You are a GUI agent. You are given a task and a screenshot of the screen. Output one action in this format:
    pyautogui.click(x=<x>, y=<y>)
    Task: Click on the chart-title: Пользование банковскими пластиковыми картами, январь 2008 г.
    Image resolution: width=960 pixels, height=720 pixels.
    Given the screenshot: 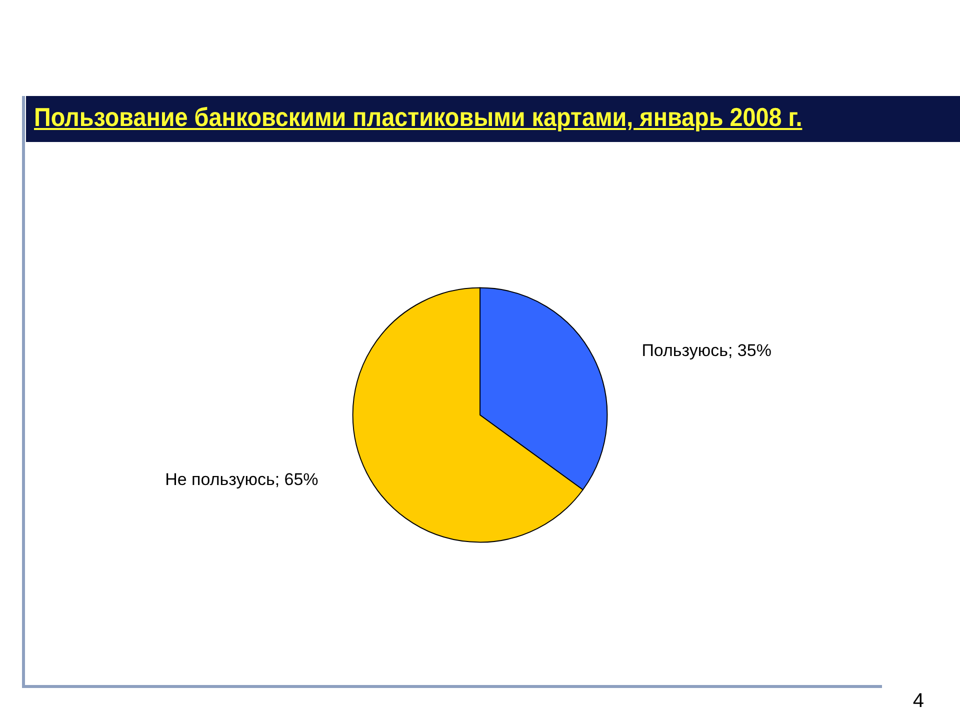 What is the action you would take?
    pyautogui.click(x=418, y=117)
    